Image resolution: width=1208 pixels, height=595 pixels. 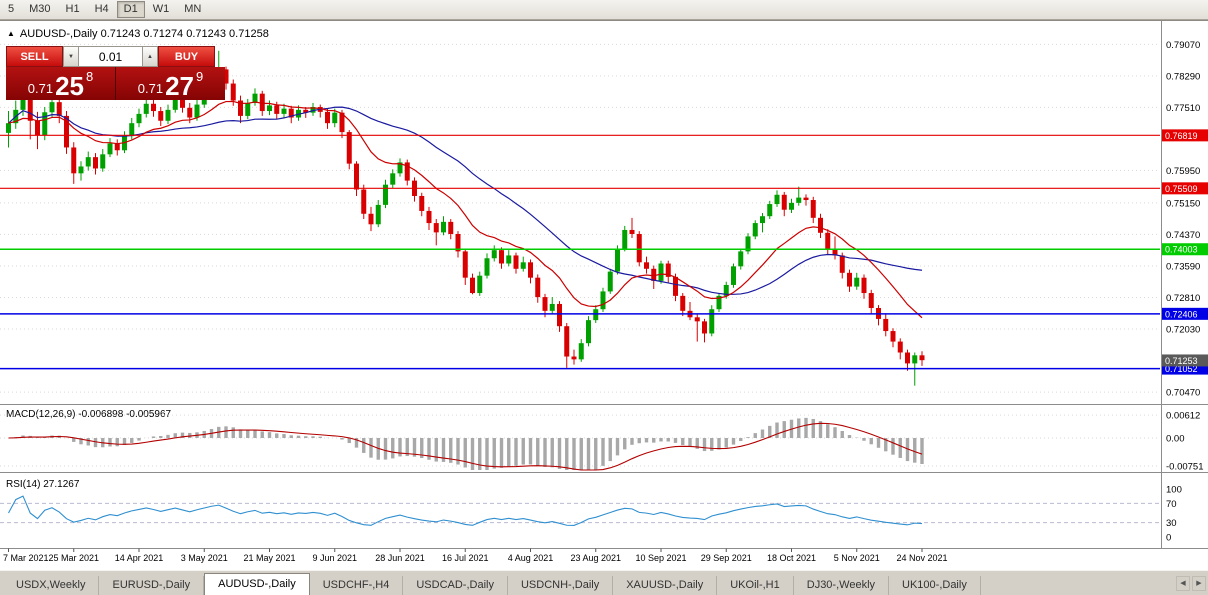 What do you see at coordinates (1183, 45) in the screenshot?
I see `svg-text: 0.79070` at bounding box center [1183, 45].